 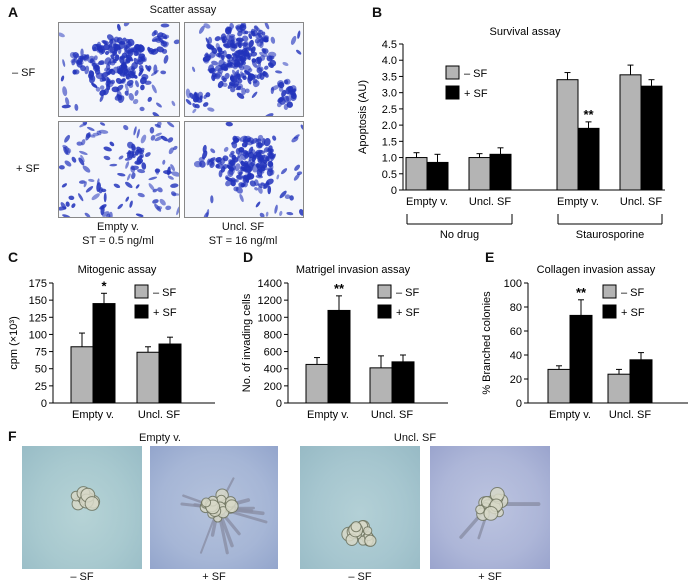 I want to click on y-tick-label: 800, so click(x=273, y=335).